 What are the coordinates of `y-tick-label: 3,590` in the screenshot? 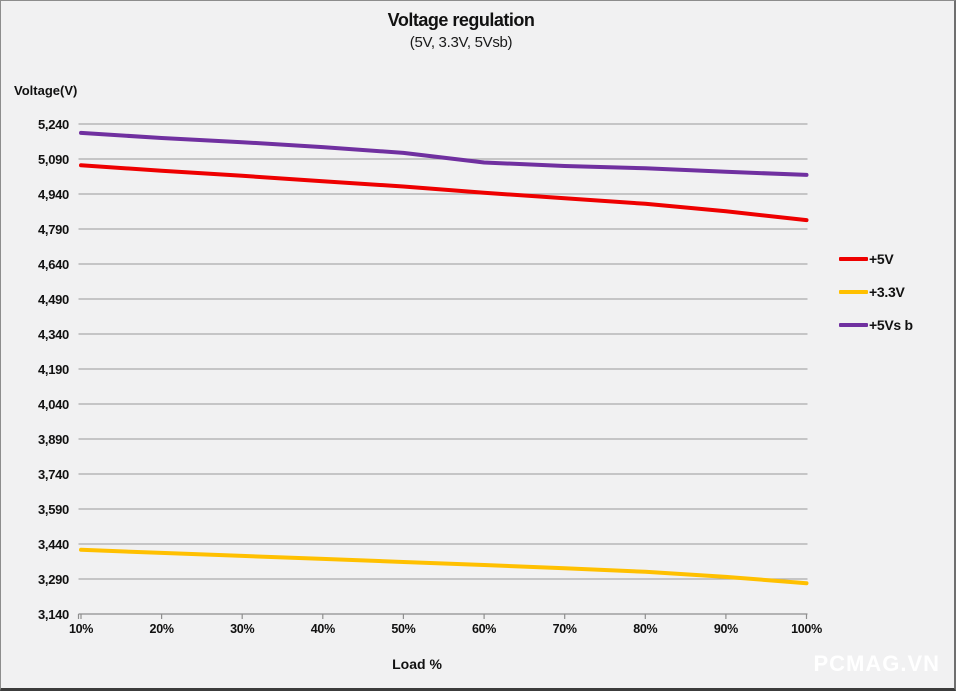 It's located at (53, 509).